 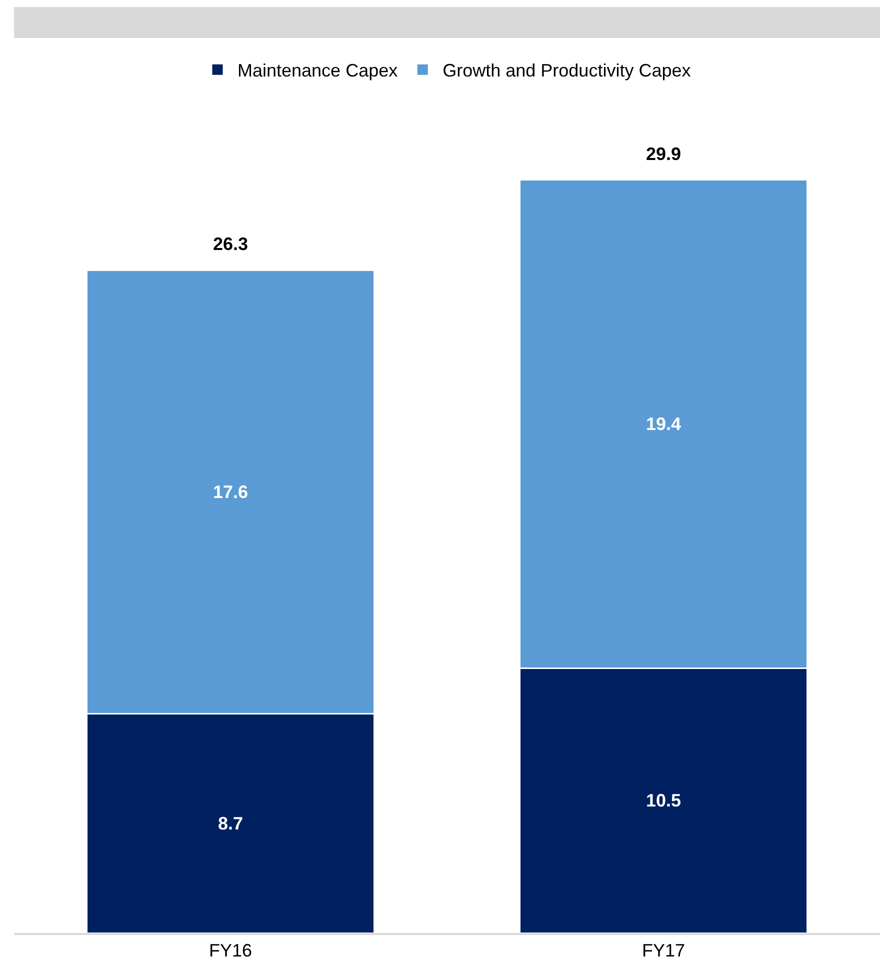 What do you see at coordinates (664, 950) in the screenshot?
I see `x-tick-label: FY17` at bounding box center [664, 950].